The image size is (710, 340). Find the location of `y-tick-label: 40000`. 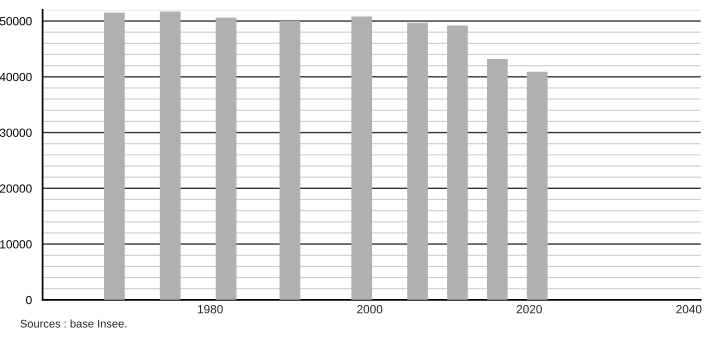

y-tick-label: 40000 is located at coordinates (16, 77).